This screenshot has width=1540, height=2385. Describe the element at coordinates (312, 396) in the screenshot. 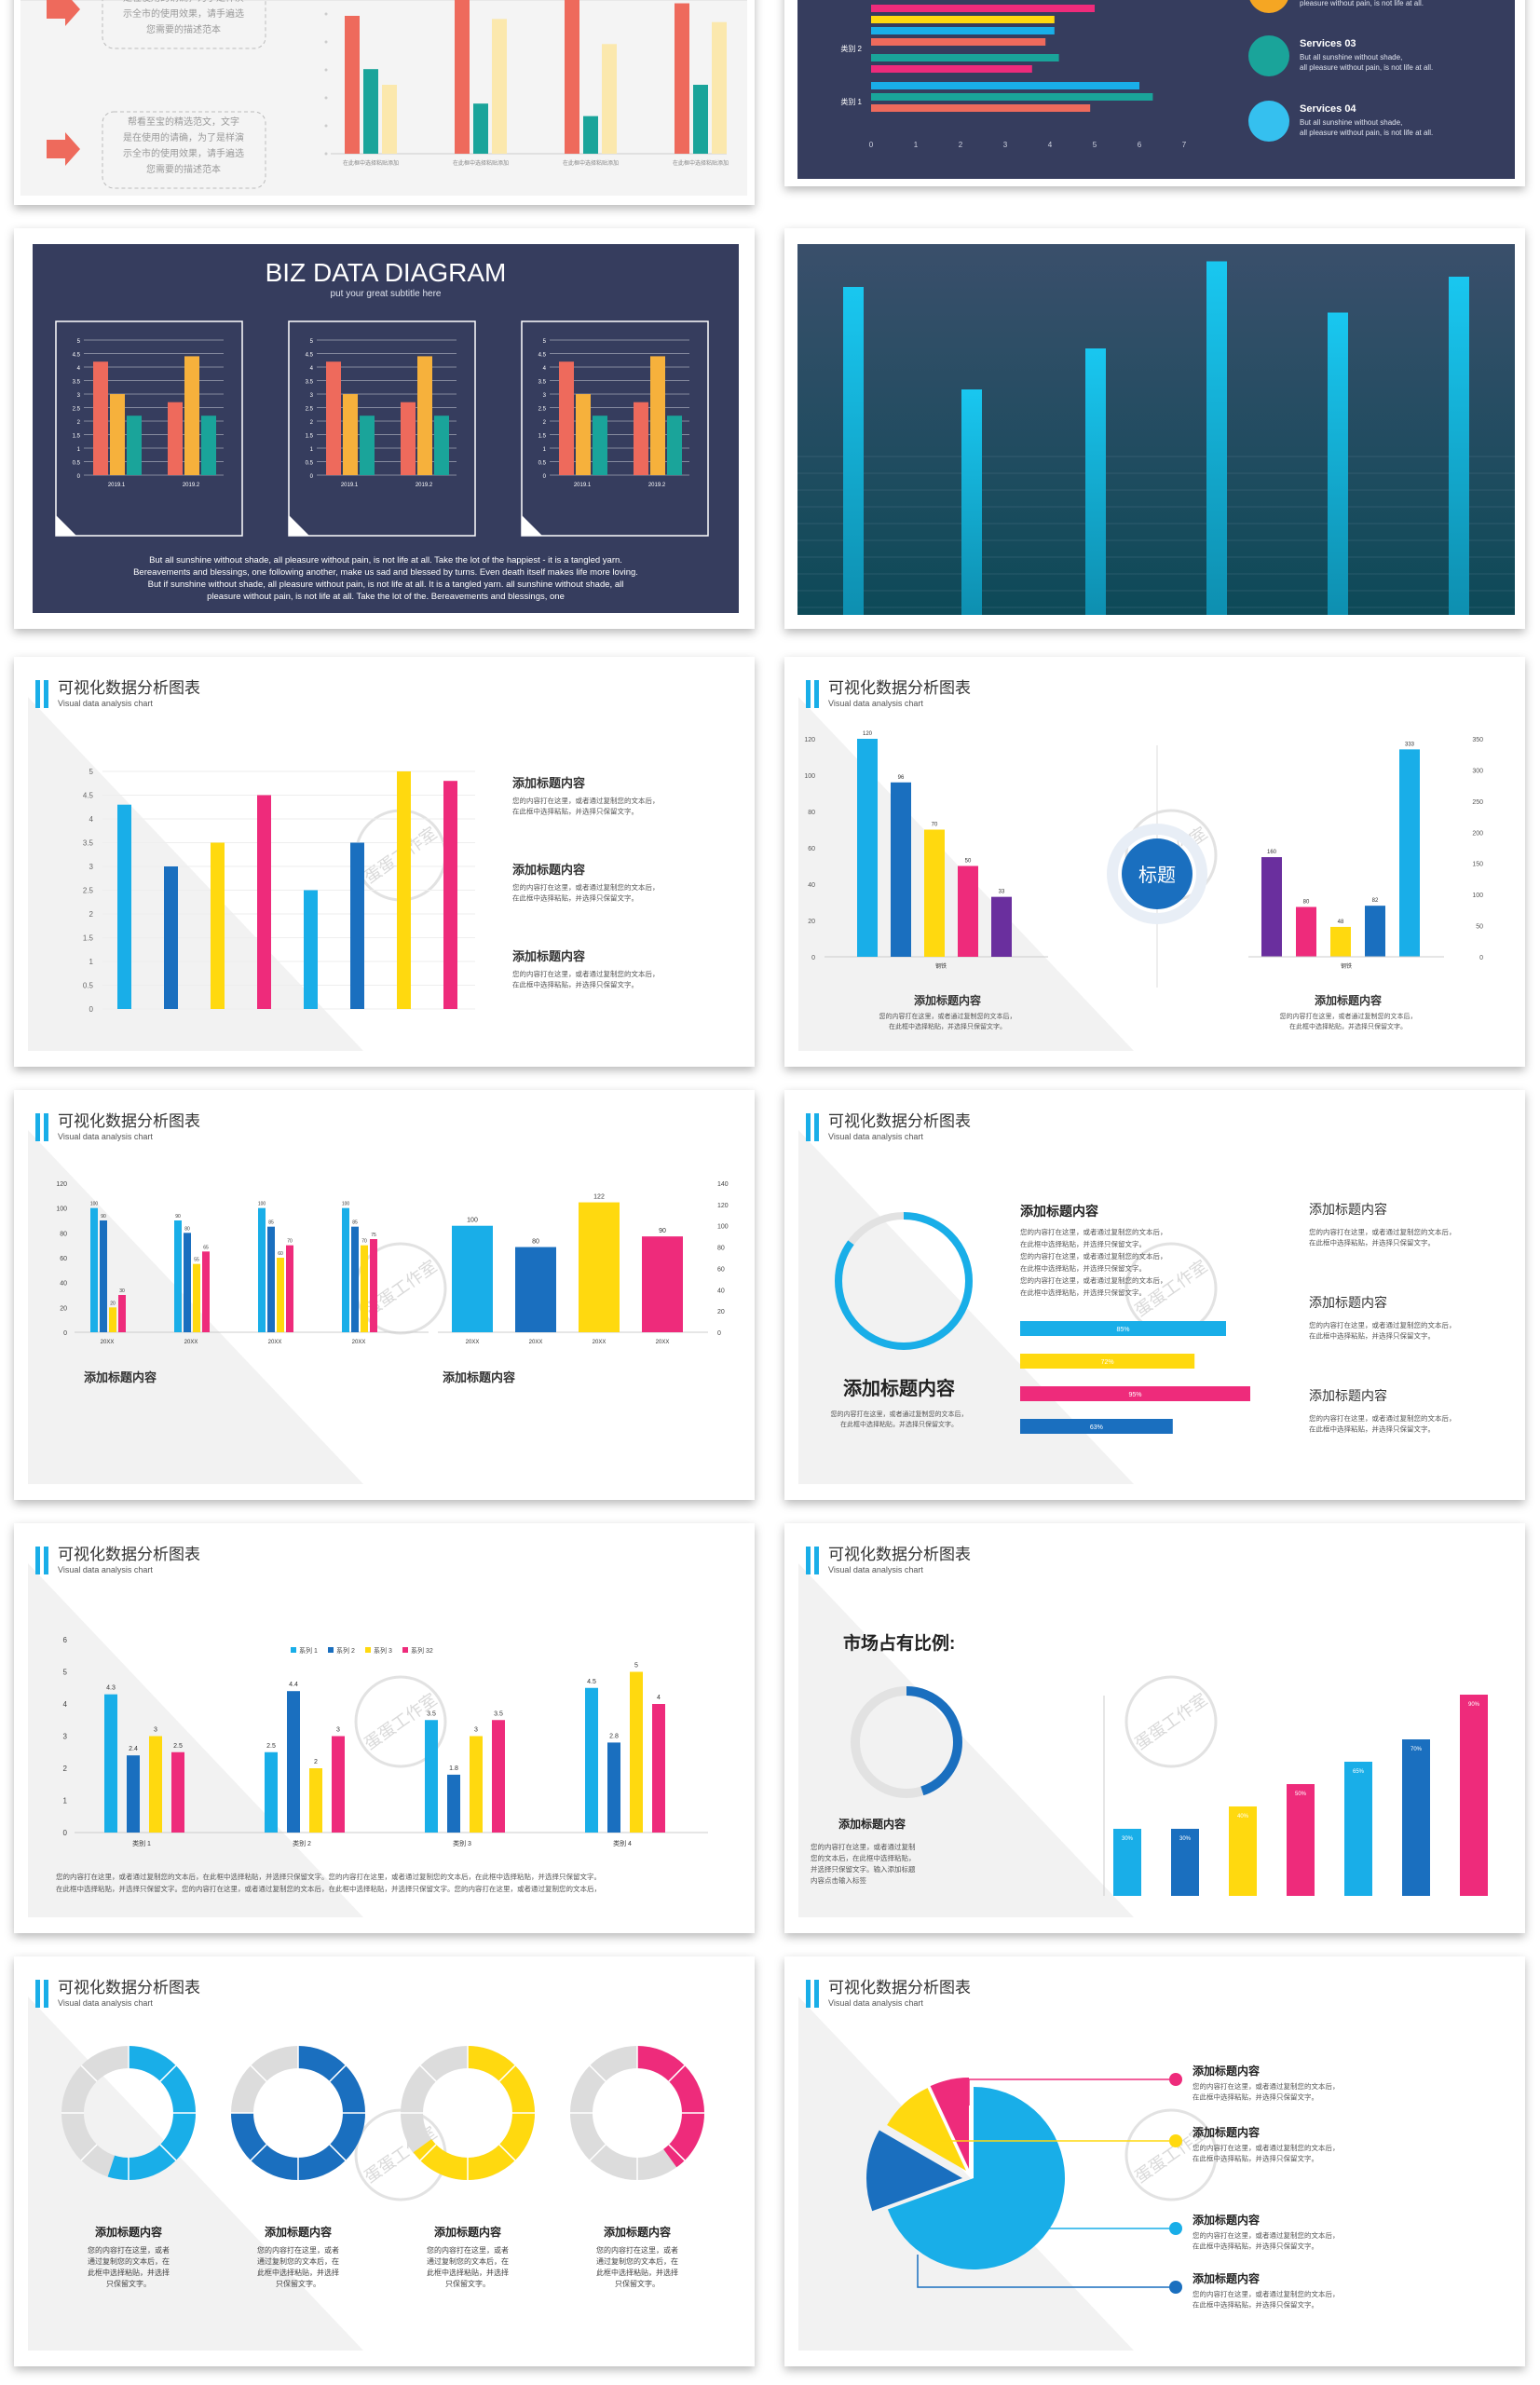

I see `y-tick: 3` at that location.